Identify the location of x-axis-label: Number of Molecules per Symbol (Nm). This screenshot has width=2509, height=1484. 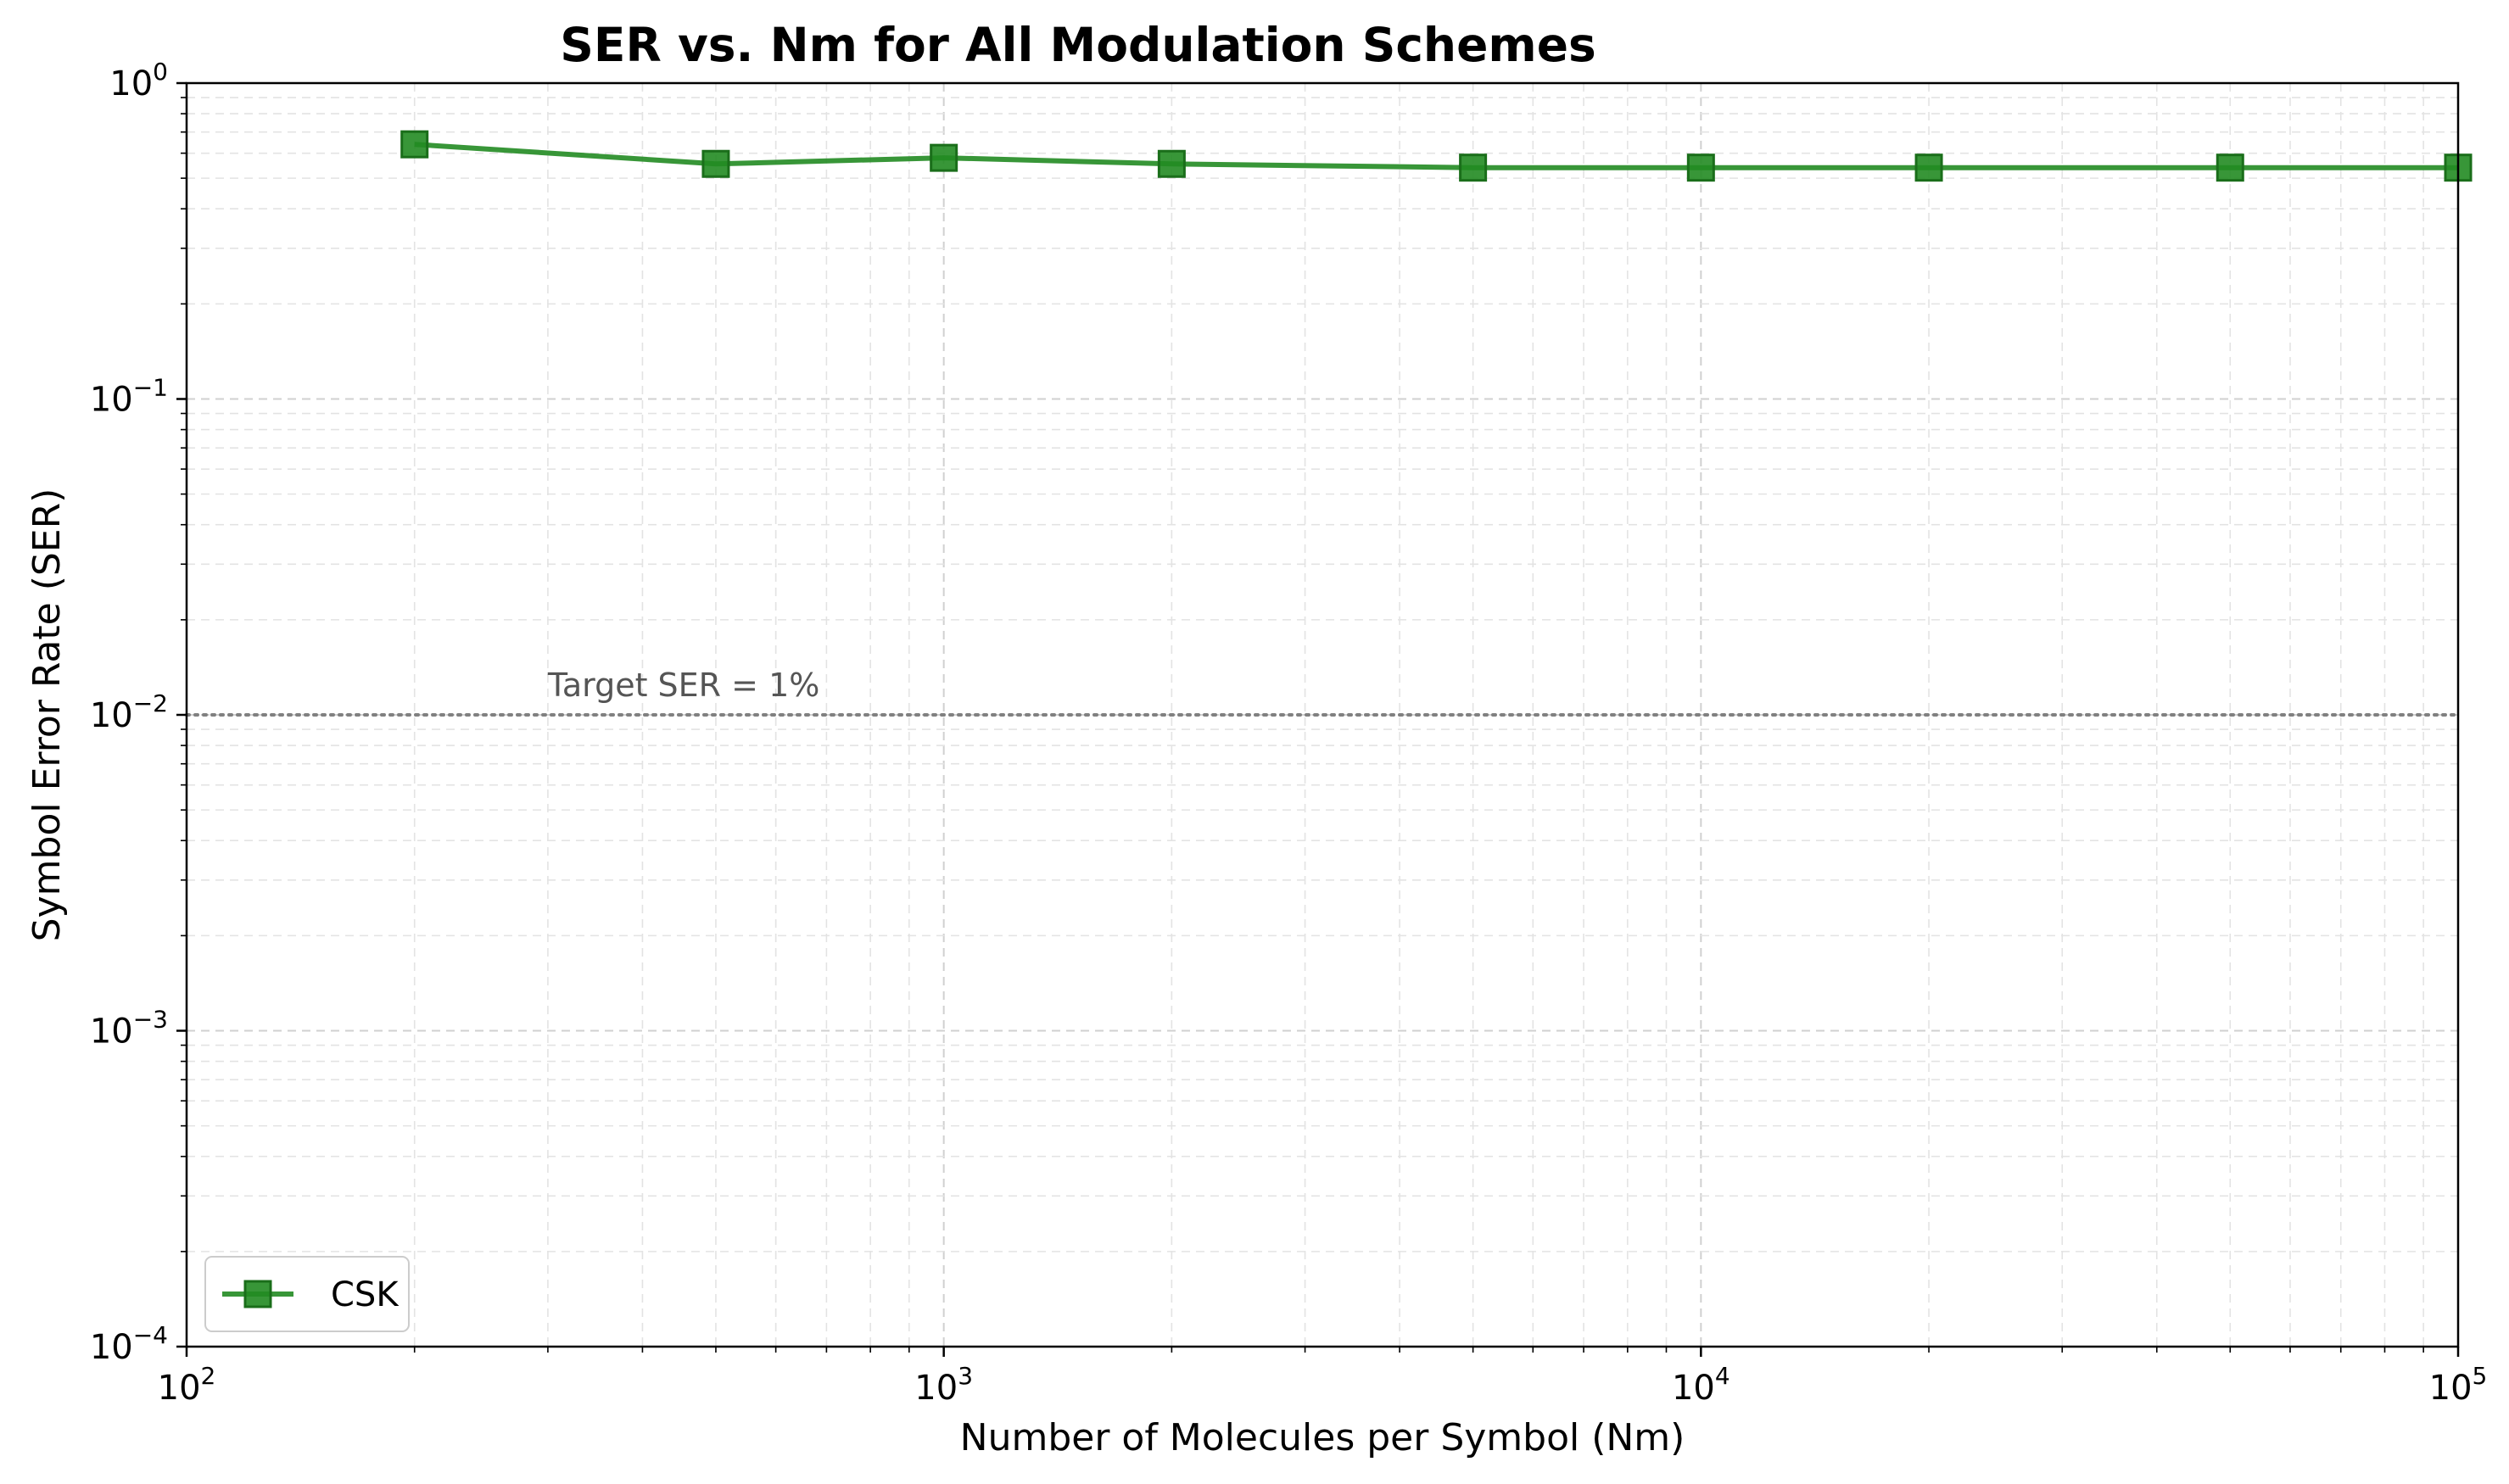
(1322, 1437).